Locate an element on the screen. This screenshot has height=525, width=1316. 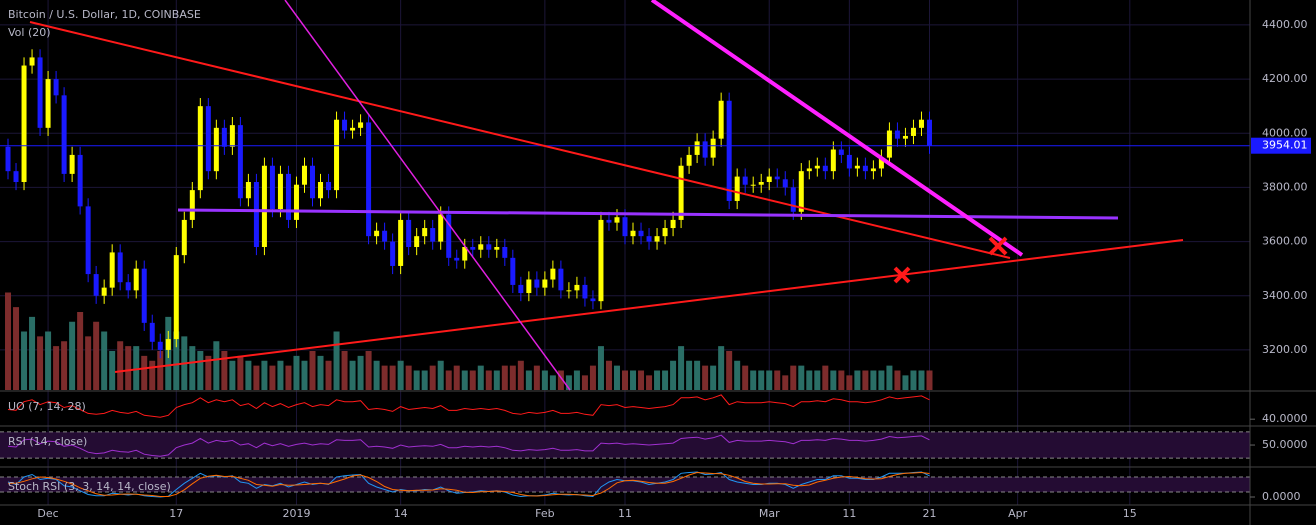
indicator-line is located at coordinates (468, 406).